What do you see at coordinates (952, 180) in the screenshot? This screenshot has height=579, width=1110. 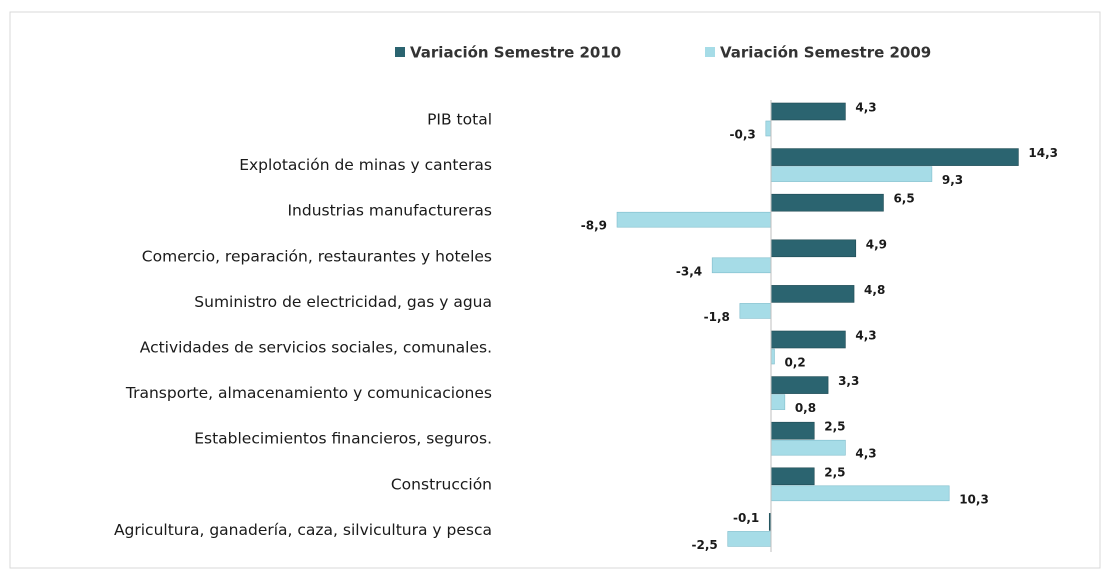 I see `value-label: 9,3` at bounding box center [952, 180].